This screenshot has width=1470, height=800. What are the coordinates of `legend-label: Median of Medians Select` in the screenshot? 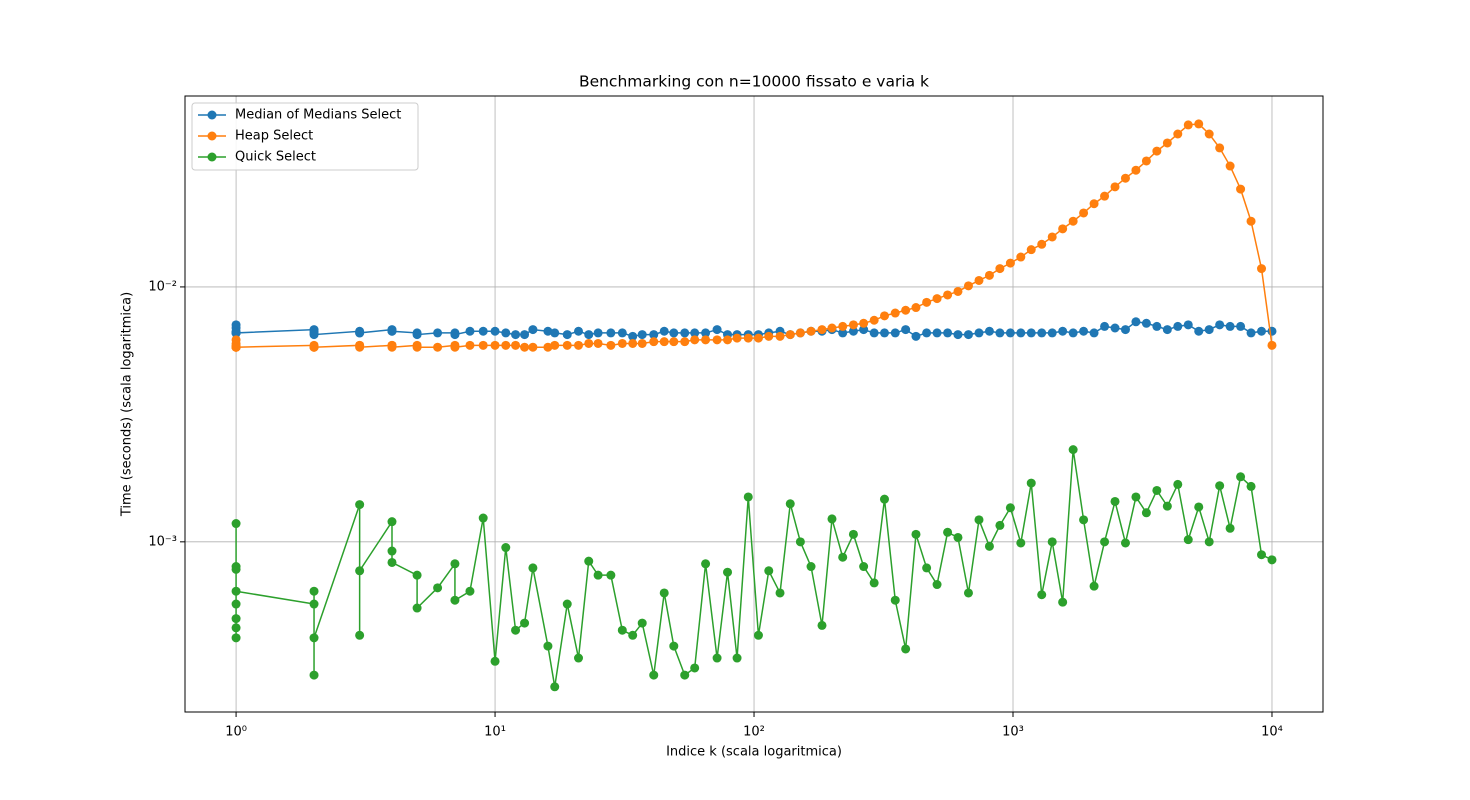 It's located at (318, 115).